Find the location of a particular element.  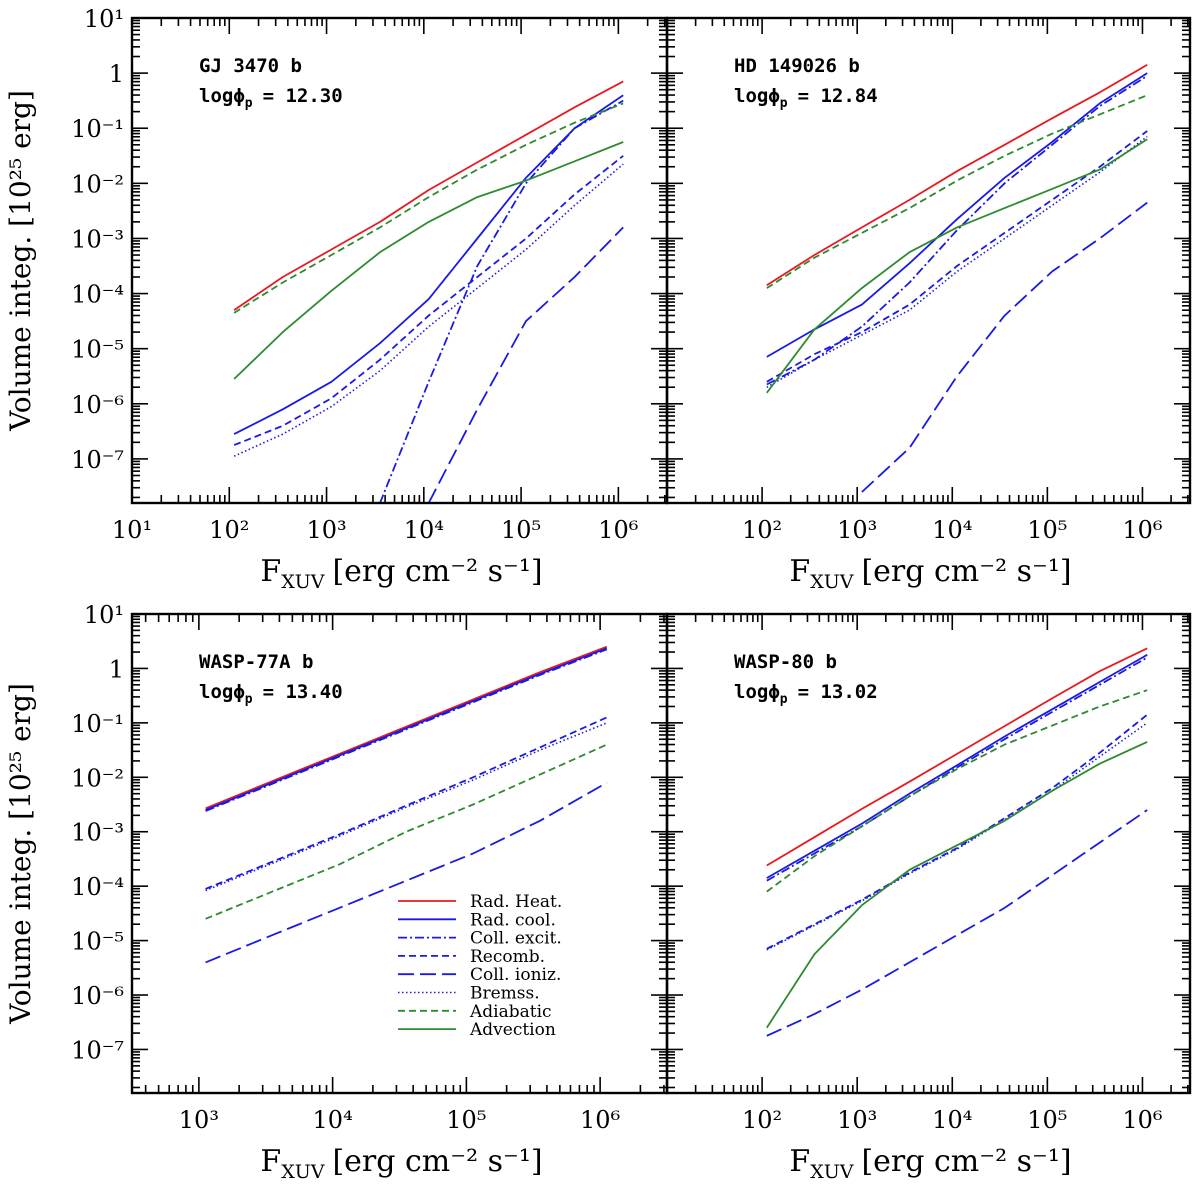

legend-label-advection: Advection is located at coordinates (512, 1030).